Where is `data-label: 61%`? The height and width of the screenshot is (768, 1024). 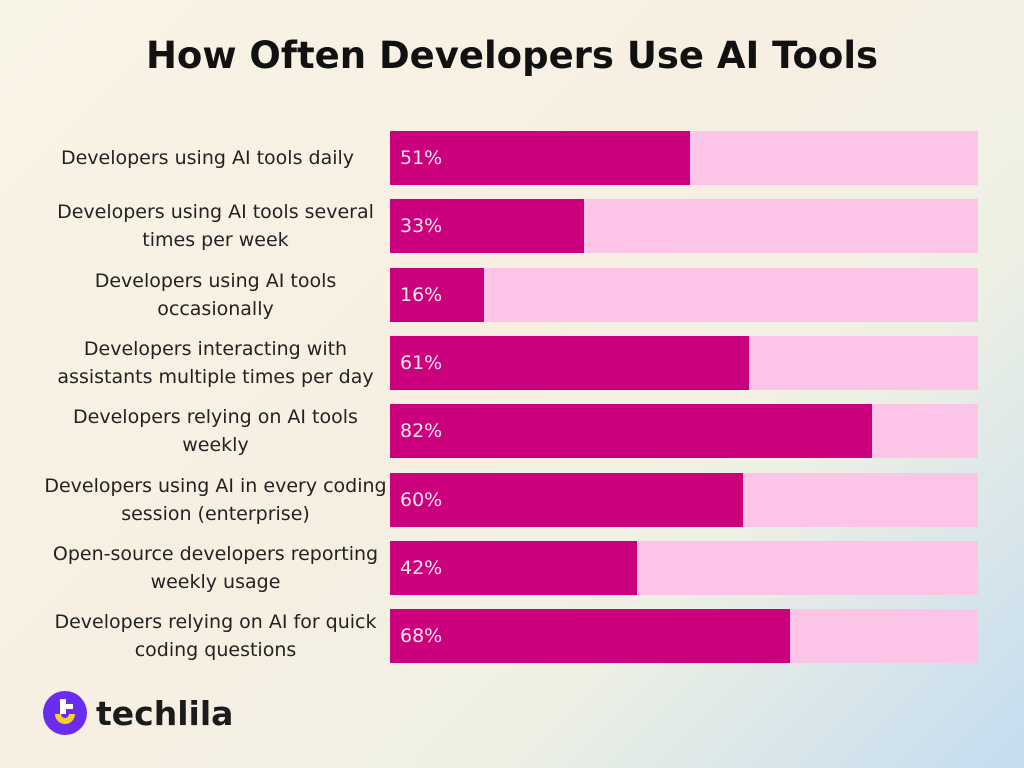
data-label: 61% is located at coordinates (421, 362).